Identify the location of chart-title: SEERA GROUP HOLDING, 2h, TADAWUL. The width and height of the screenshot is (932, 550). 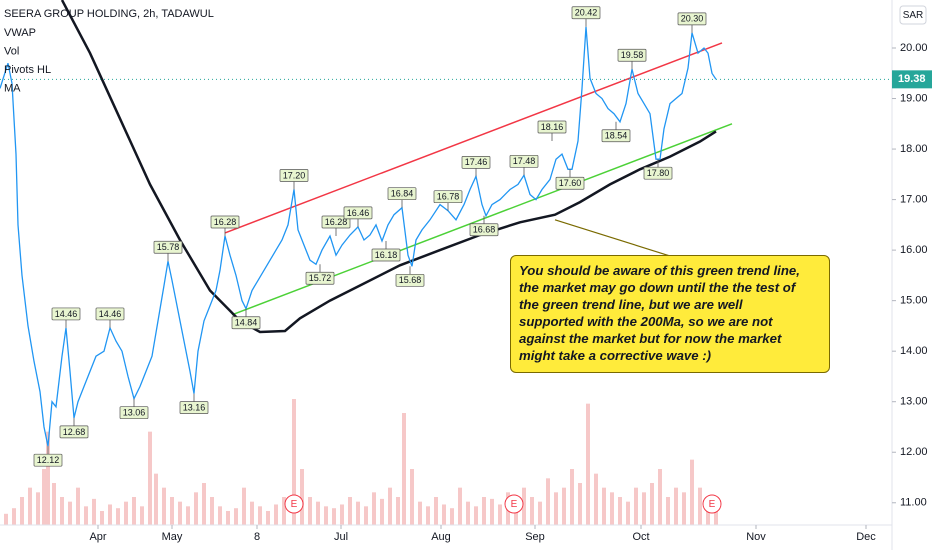
(109, 14).